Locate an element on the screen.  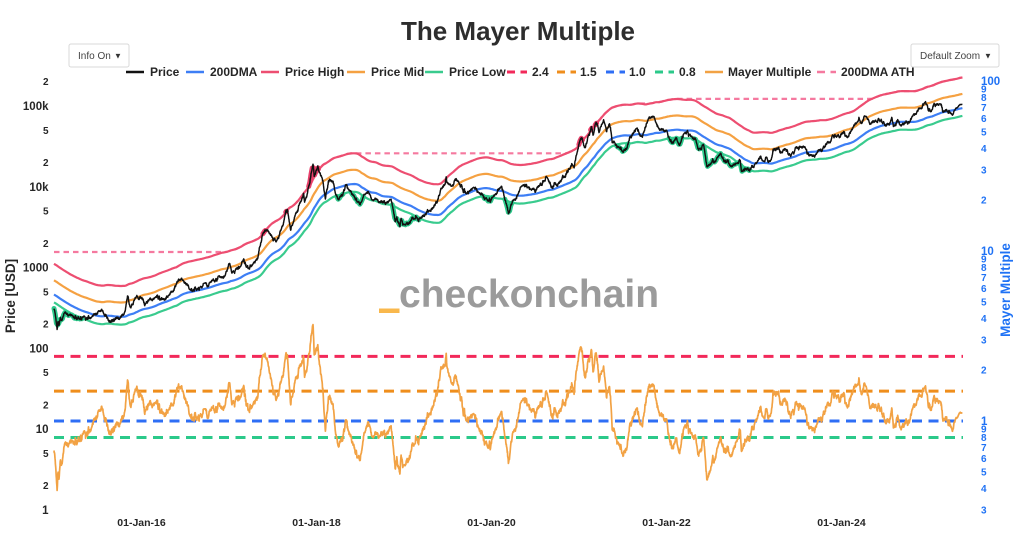
svg-text: 1.5 is located at coordinates (588, 72).